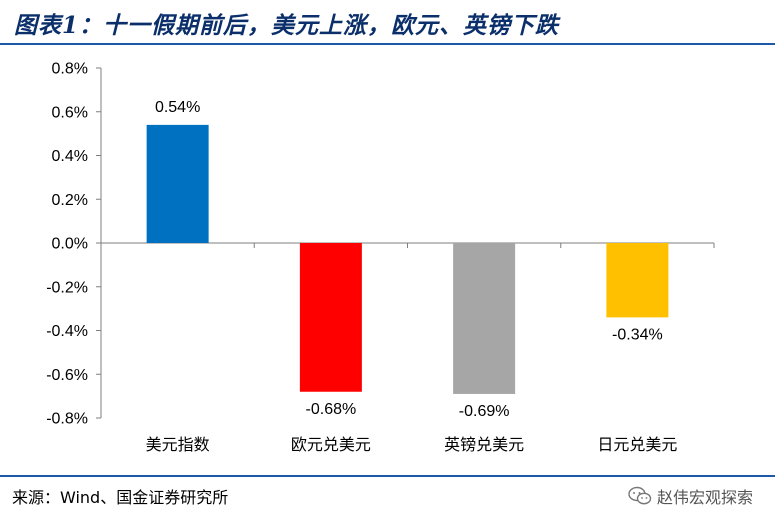 The width and height of the screenshot is (775, 509). Describe the element at coordinates (70, 156) in the screenshot. I see `y-tick-label: 0.4%` at that location.